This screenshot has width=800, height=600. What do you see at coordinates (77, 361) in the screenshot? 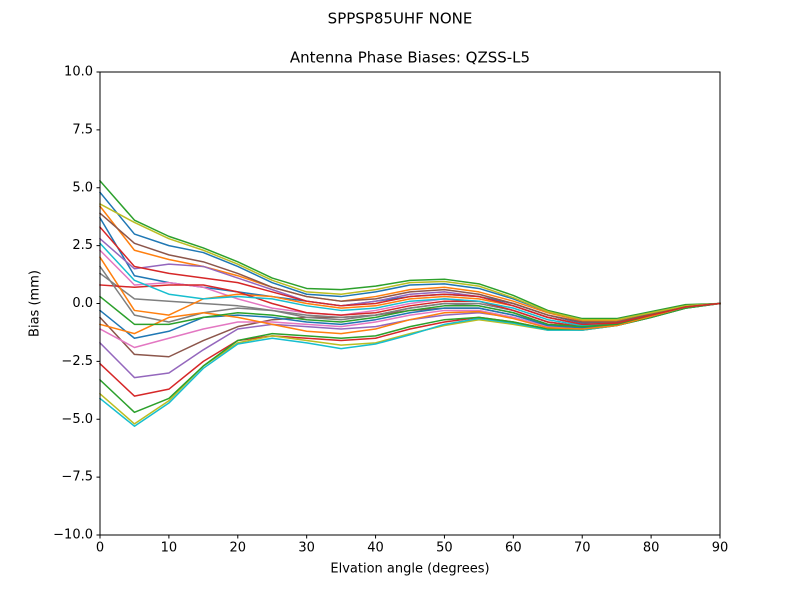
I see `y-tick-label: −2.5` at bounding box center [77, 361].